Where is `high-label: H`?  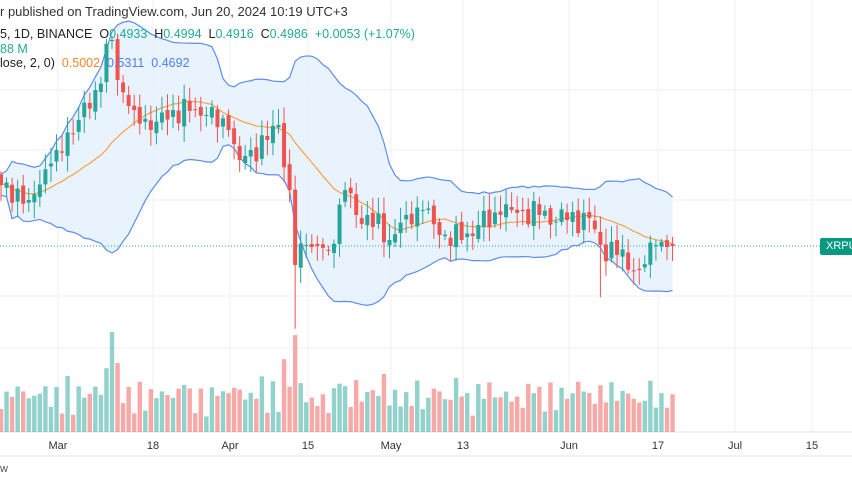 high-label: H is located at coordinates (159, 34).